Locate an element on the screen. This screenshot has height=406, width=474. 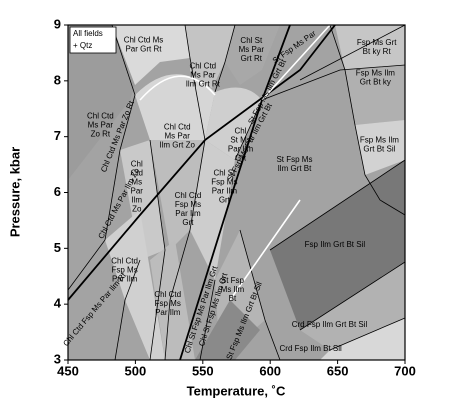
field-label-line: Grt Rt is located at coordinates (252, 58).